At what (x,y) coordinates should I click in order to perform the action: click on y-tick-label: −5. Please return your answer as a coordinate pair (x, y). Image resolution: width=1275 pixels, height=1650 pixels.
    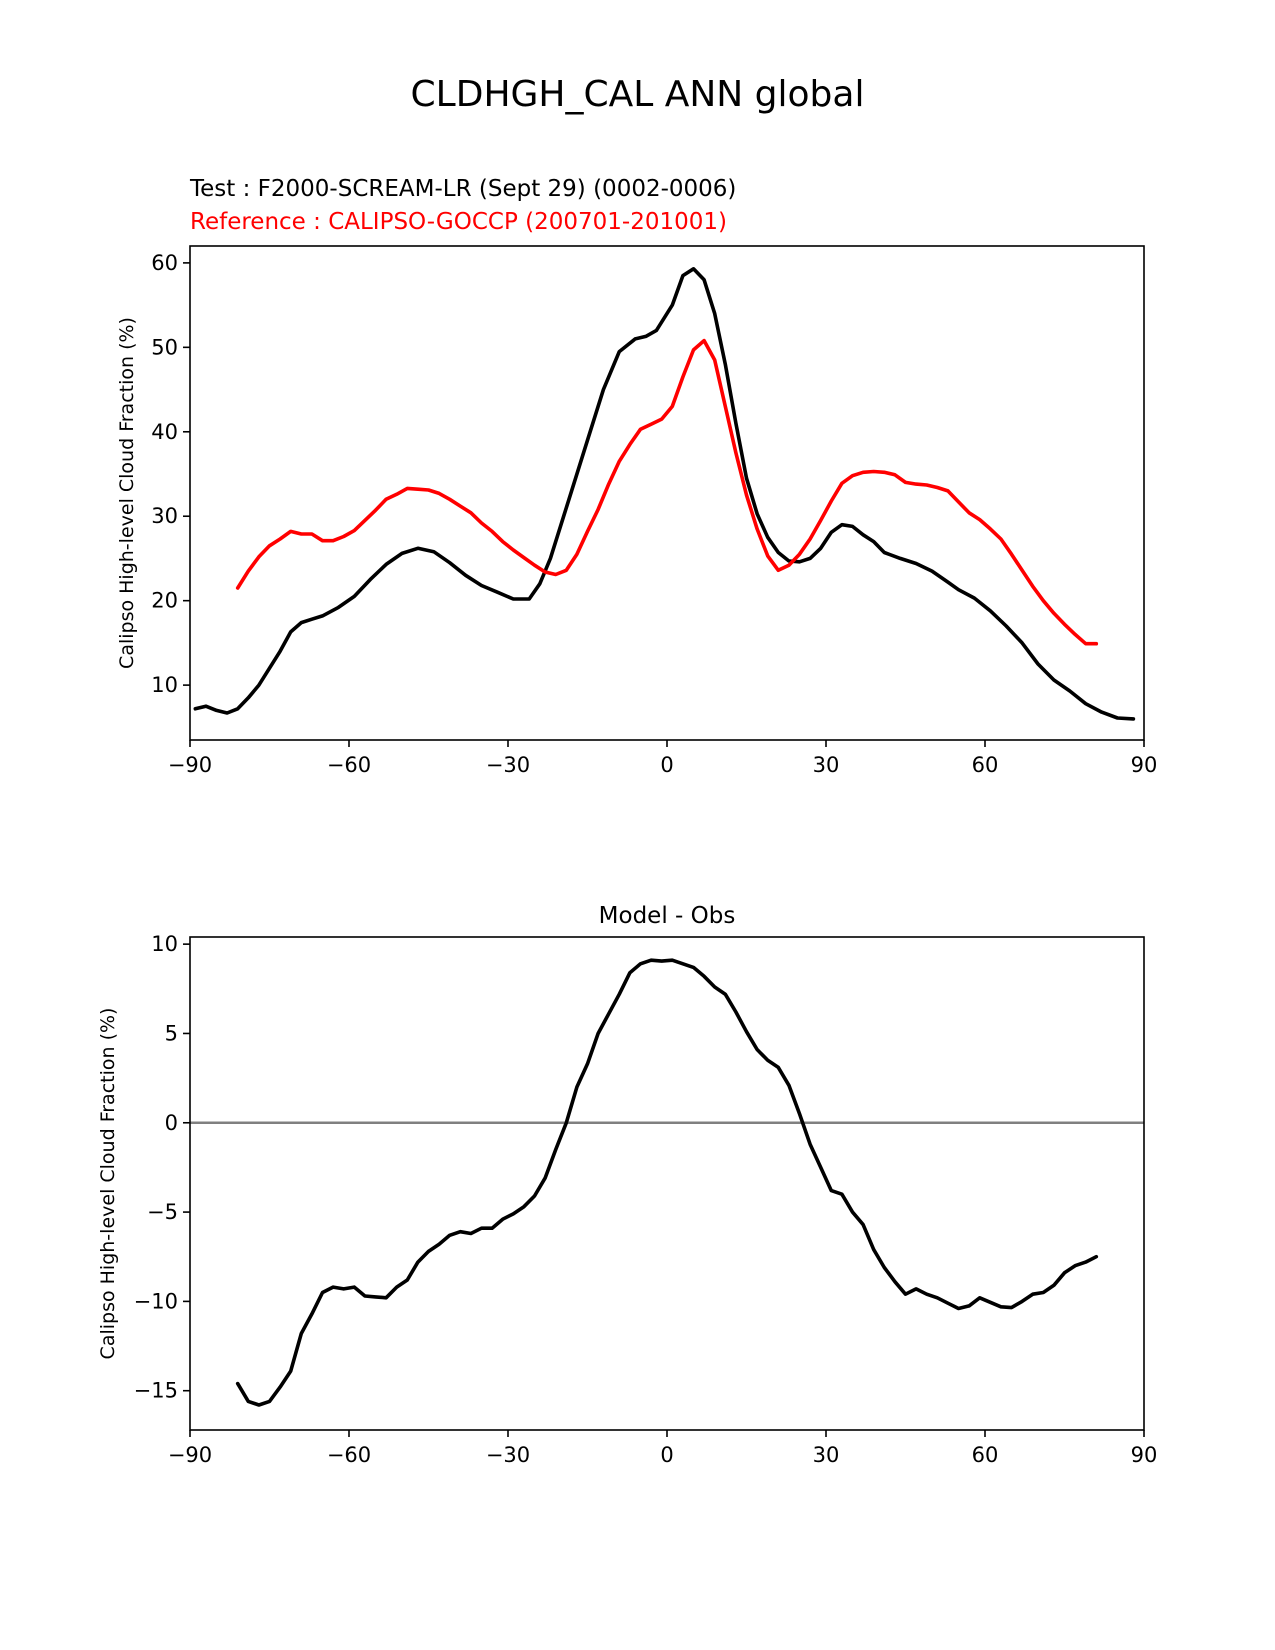
    Looking at the image, I should click on (162, 1212).